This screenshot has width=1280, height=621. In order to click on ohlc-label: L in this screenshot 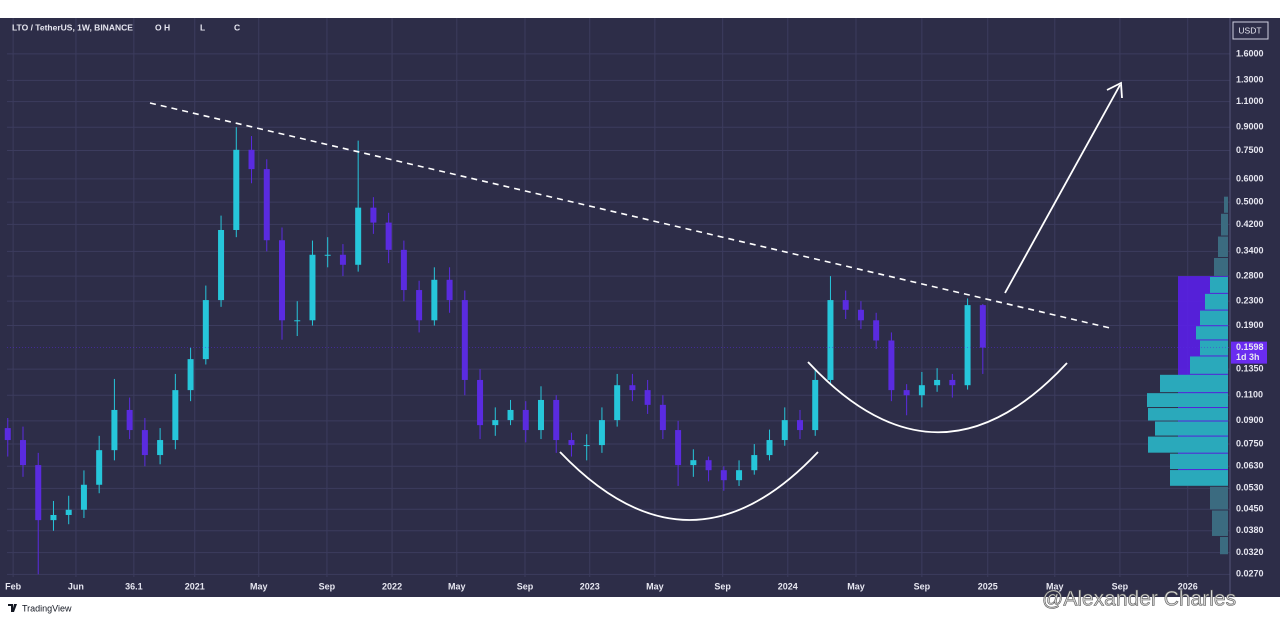, I will do `click(202, 27)`.